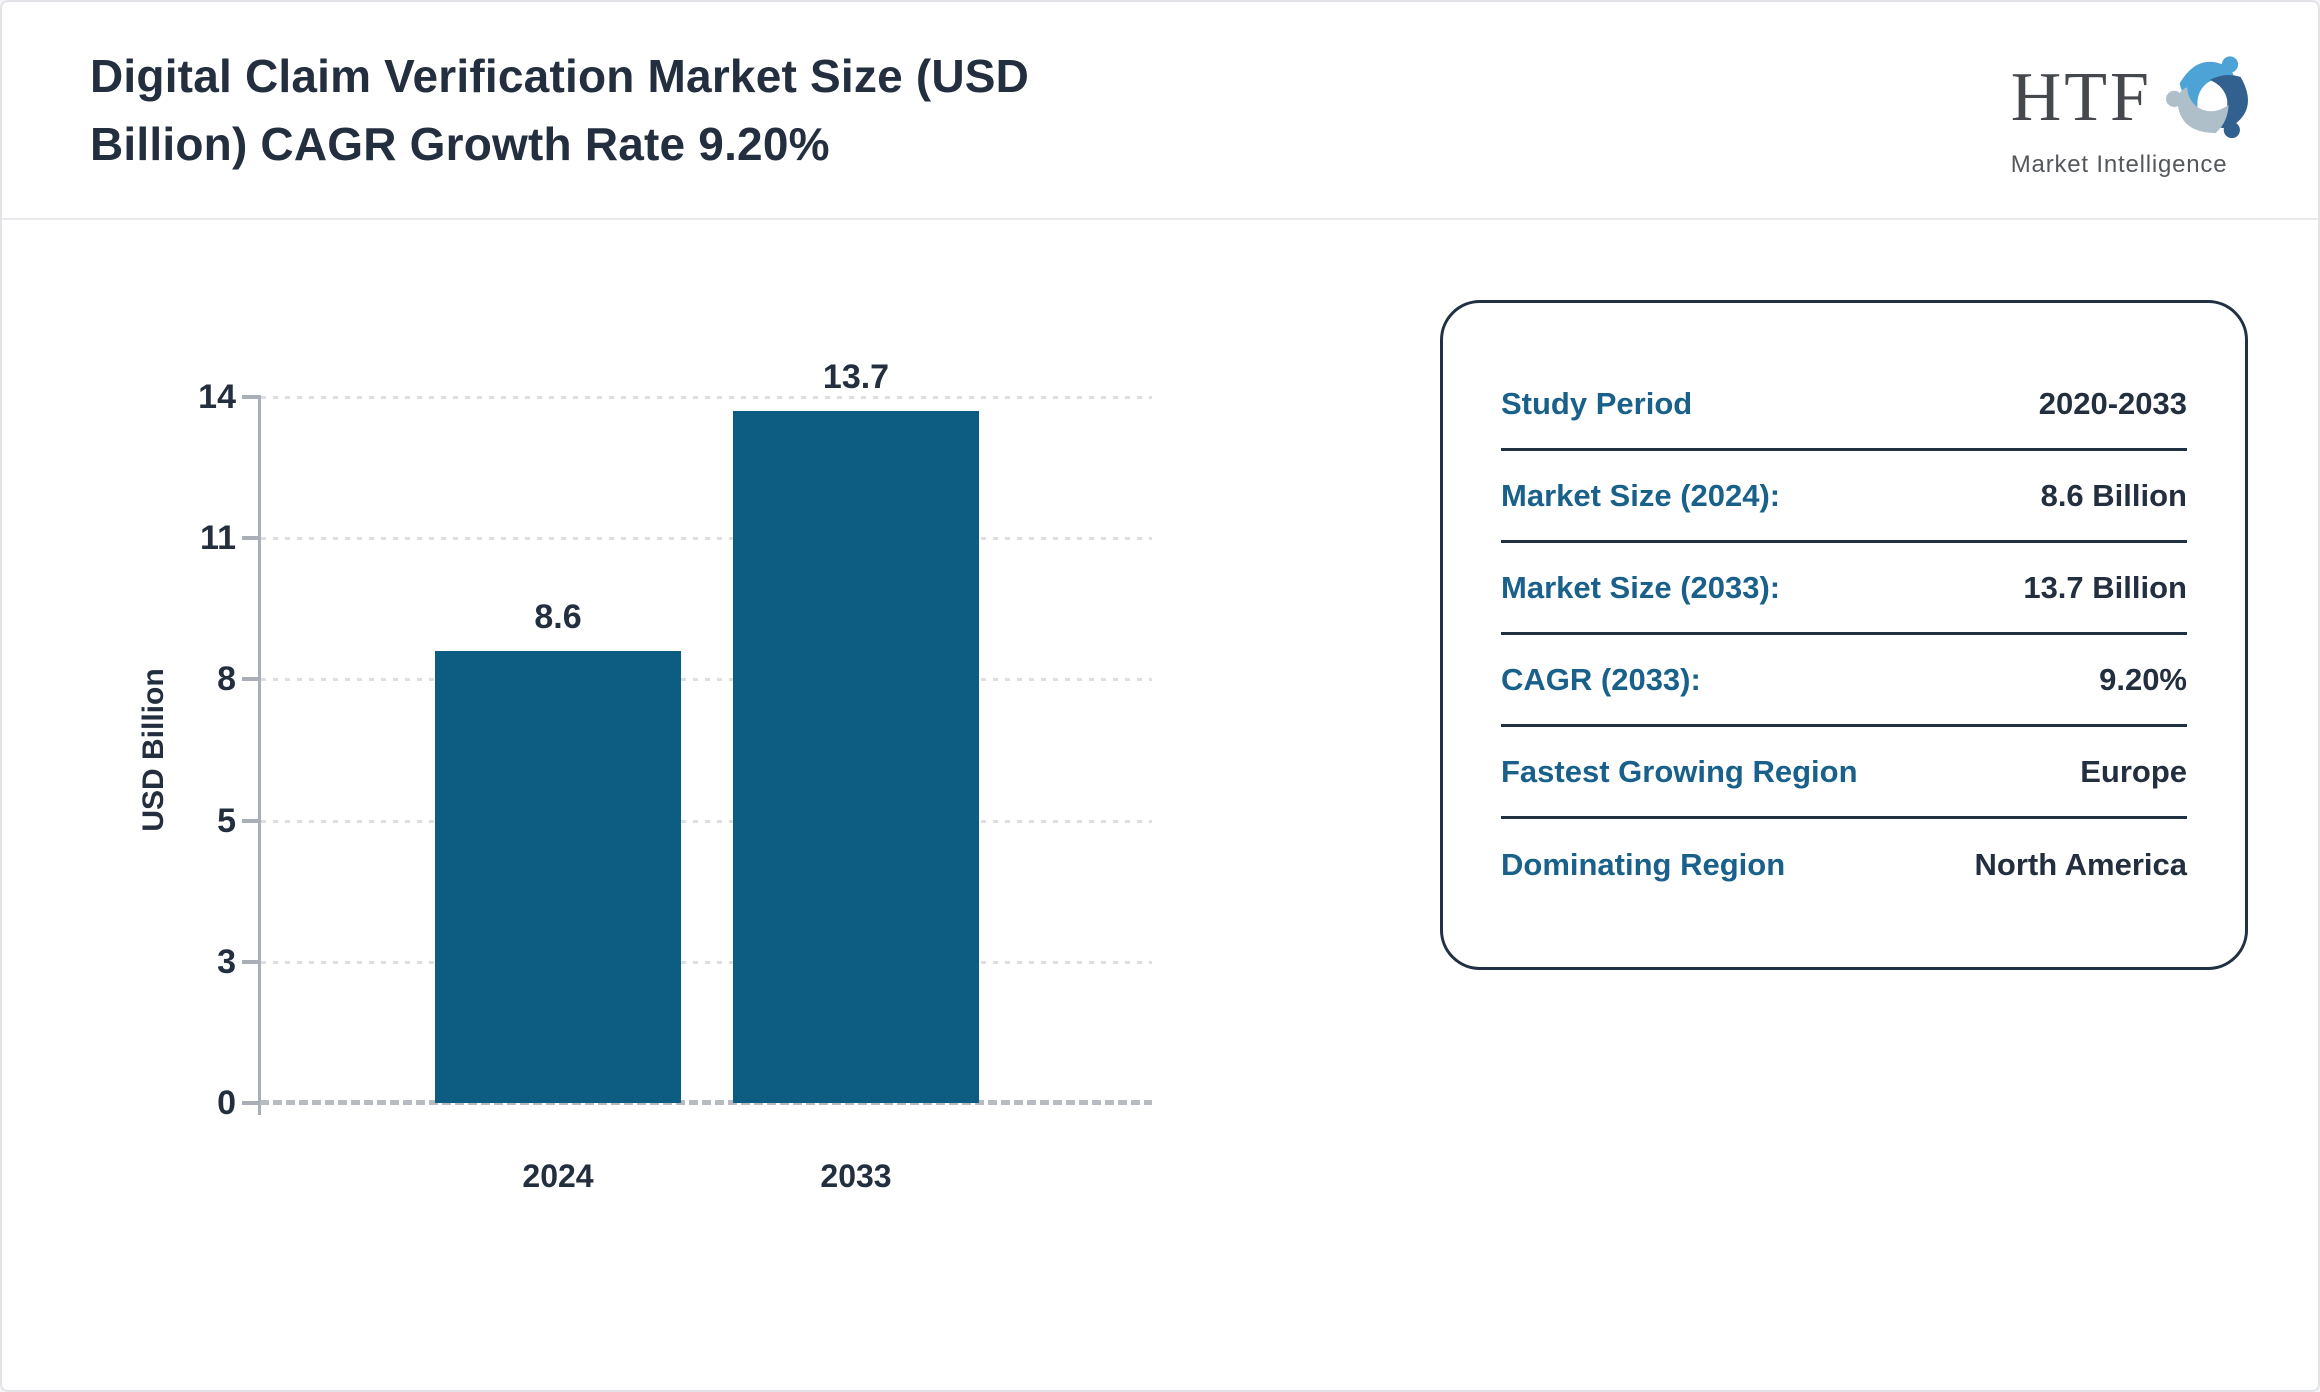  What do you see at coordinates (226, 820) in the screenshot?
I see `y-tick-label: 5` at bounding box center [226, 820].